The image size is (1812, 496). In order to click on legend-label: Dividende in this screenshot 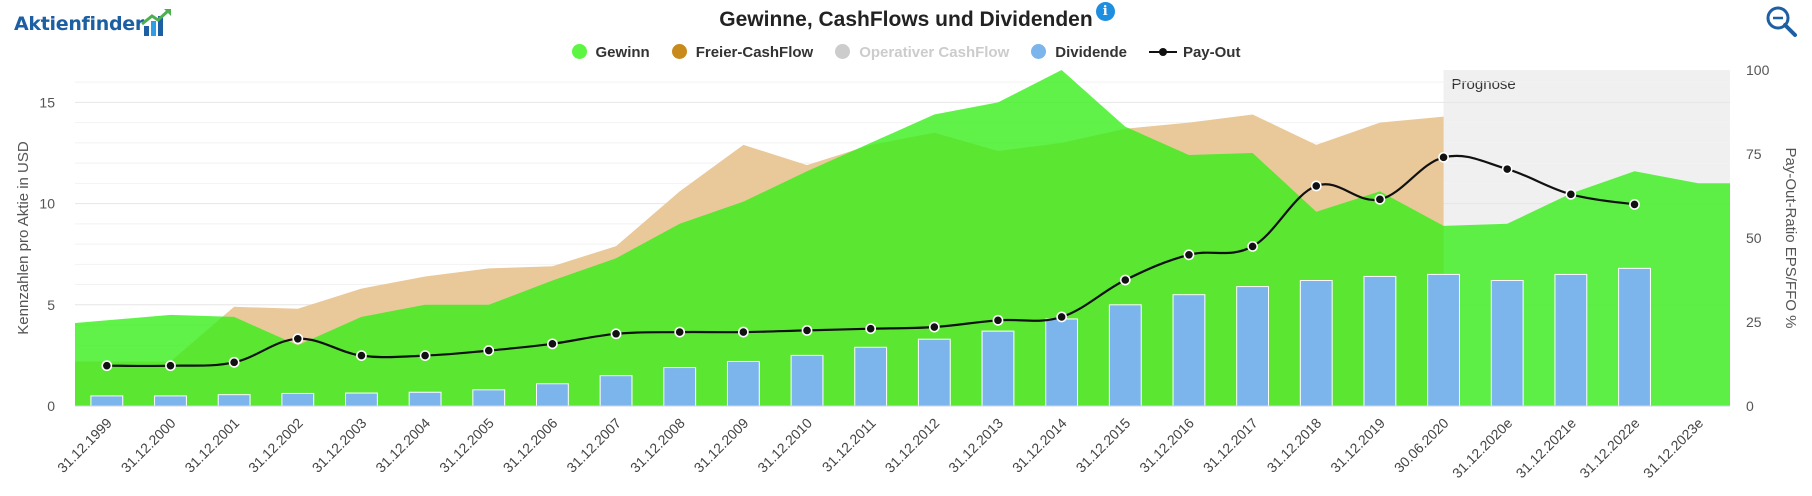, I will do `click(1091, 52)`.